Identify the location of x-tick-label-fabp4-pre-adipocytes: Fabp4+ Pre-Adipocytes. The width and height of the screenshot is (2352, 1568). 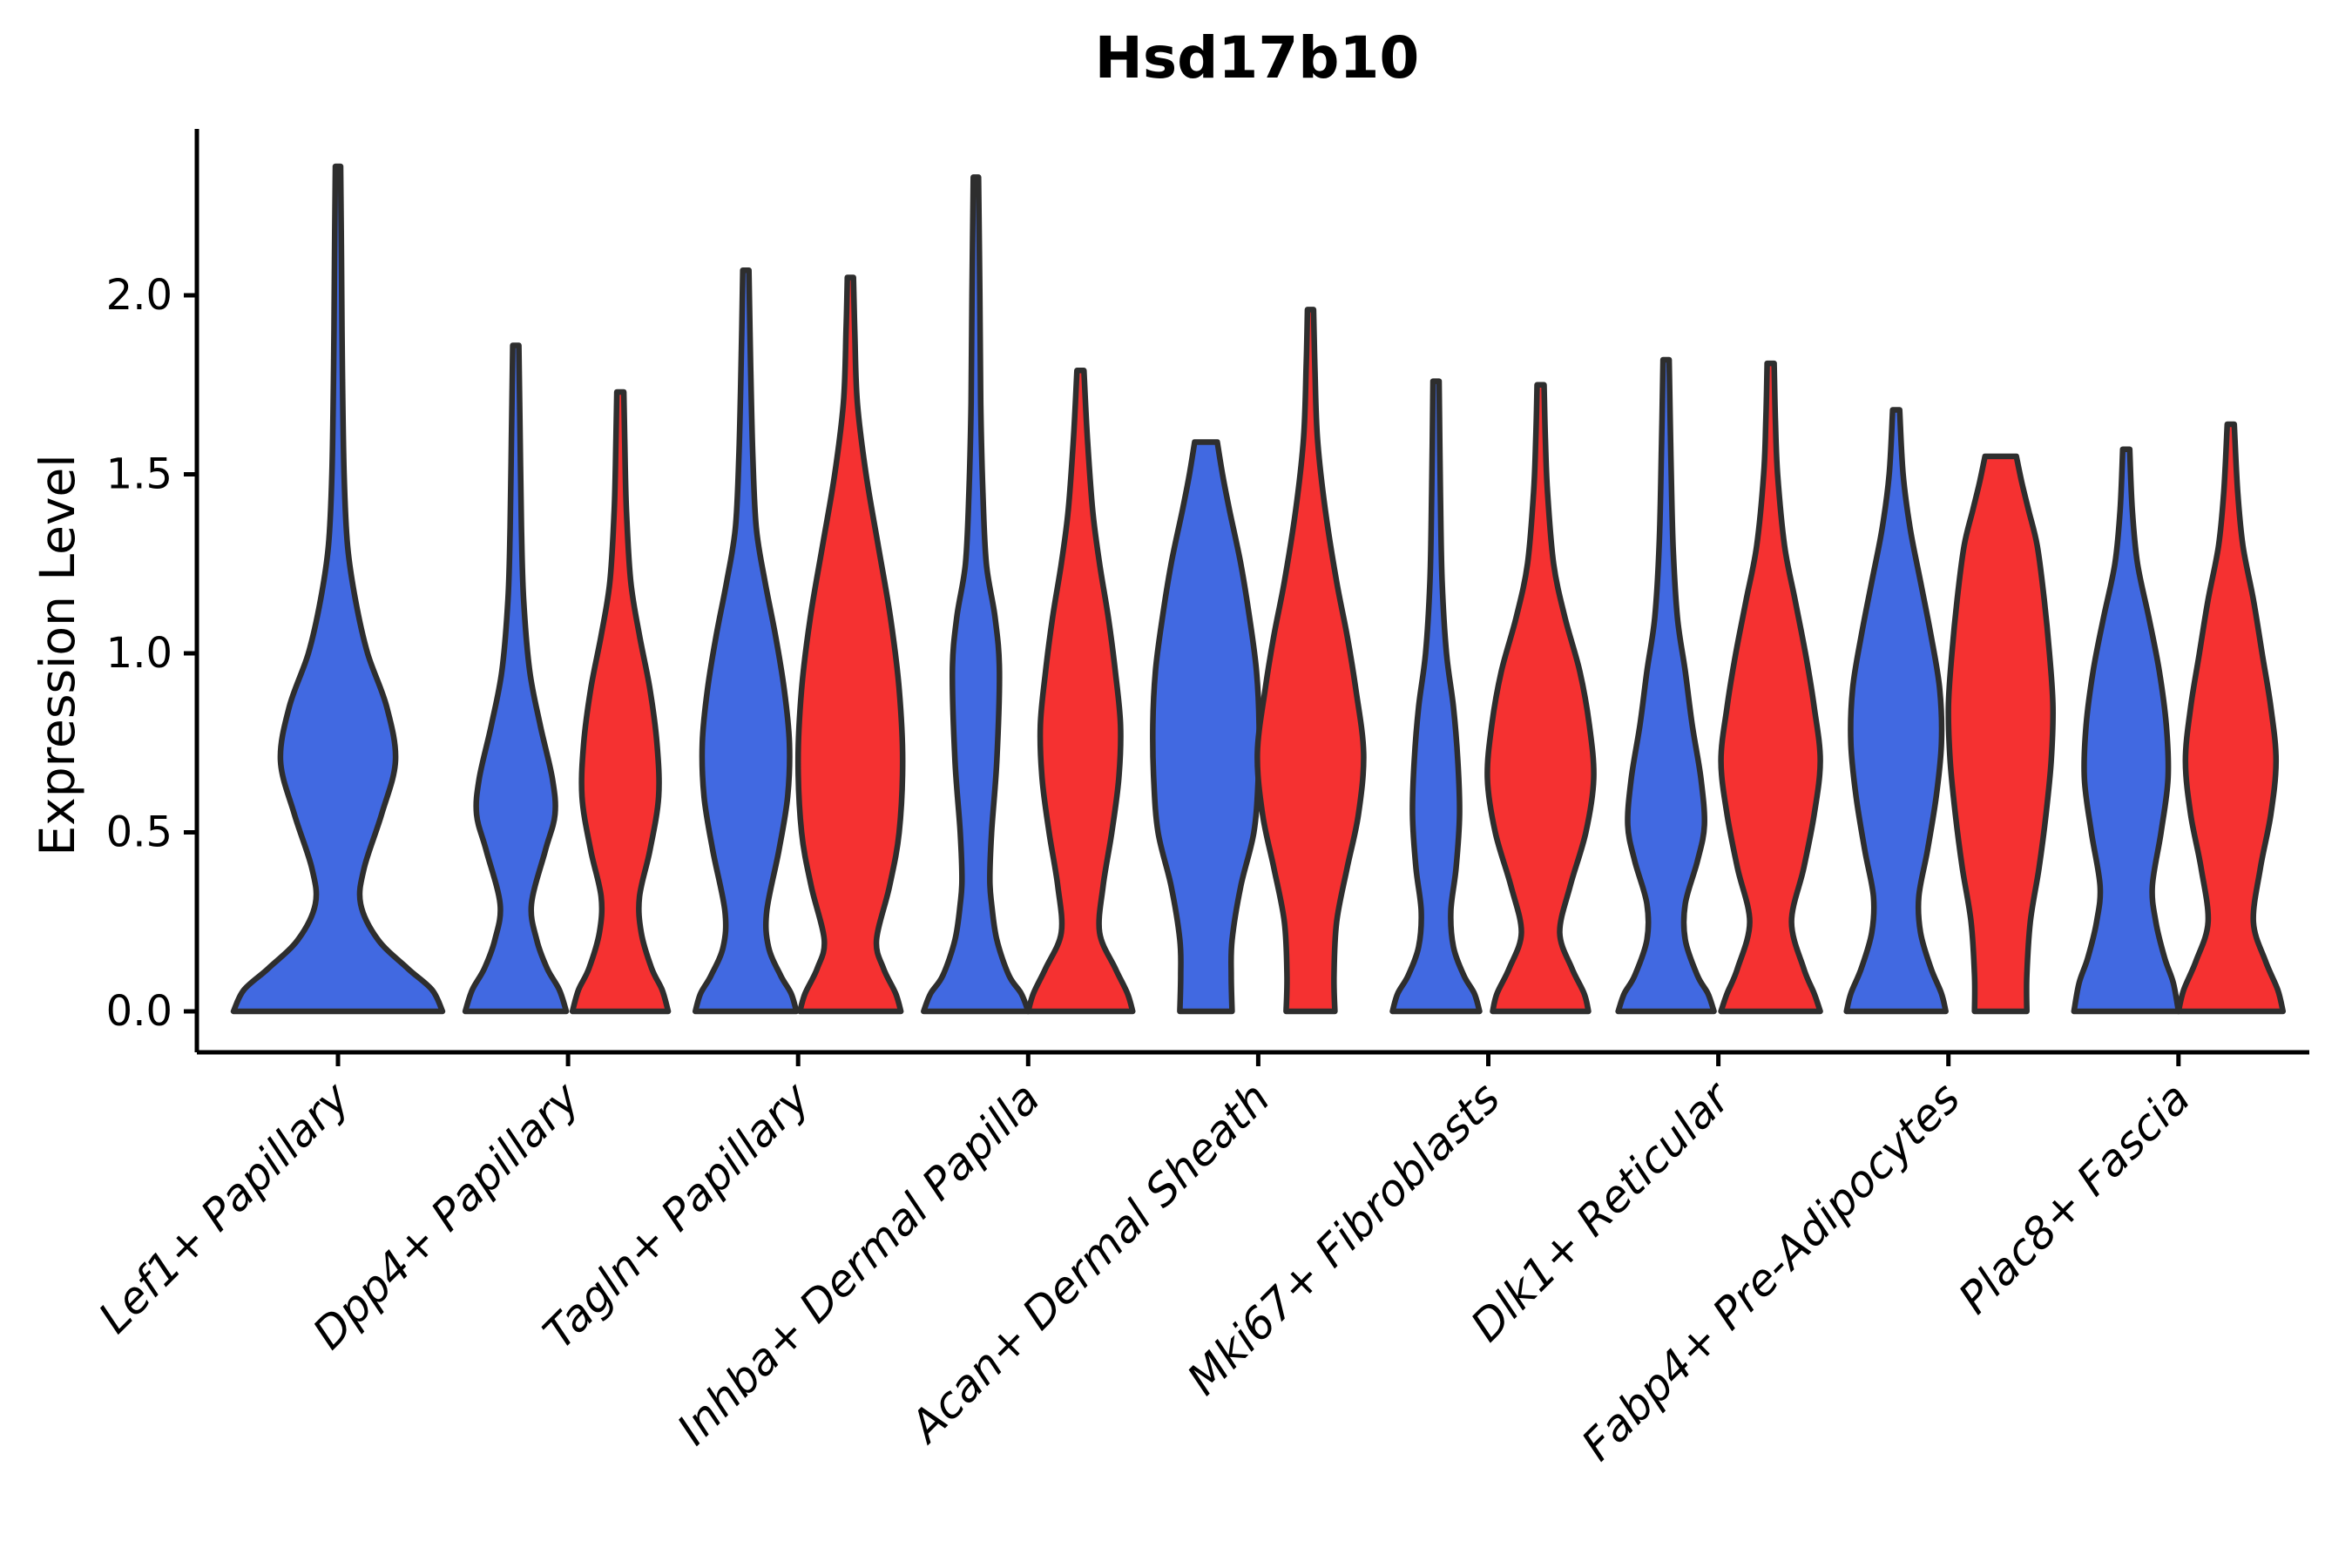
(1771, 1271).